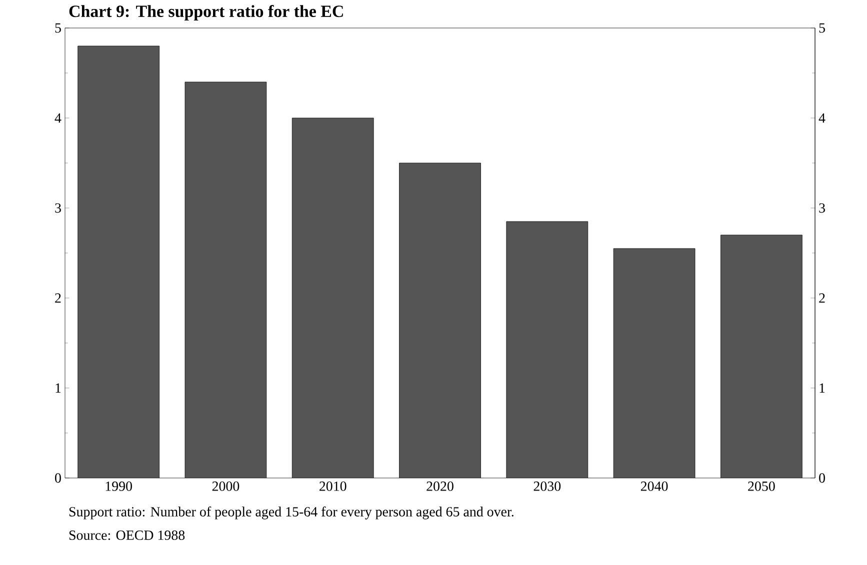 Image resolution: width=867 pixels, height=565 pixels. Describe the element at coordinates (822, 208) in the screenshot. I see `y-tick-label: 3` at that location.